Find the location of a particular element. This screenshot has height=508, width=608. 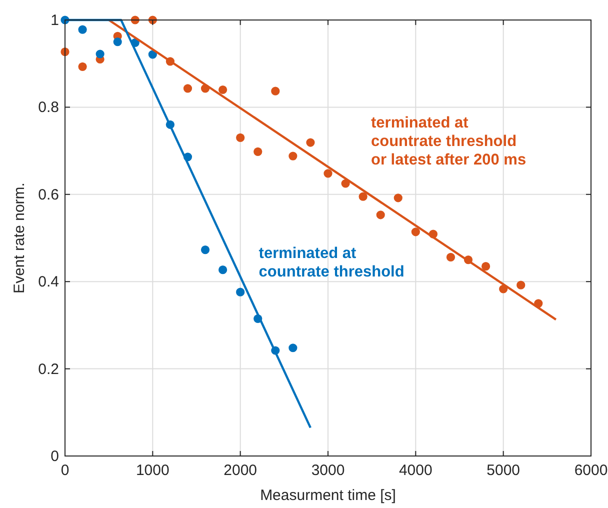

y-tick-label: 0.2 is located at coordinates (48, 369).